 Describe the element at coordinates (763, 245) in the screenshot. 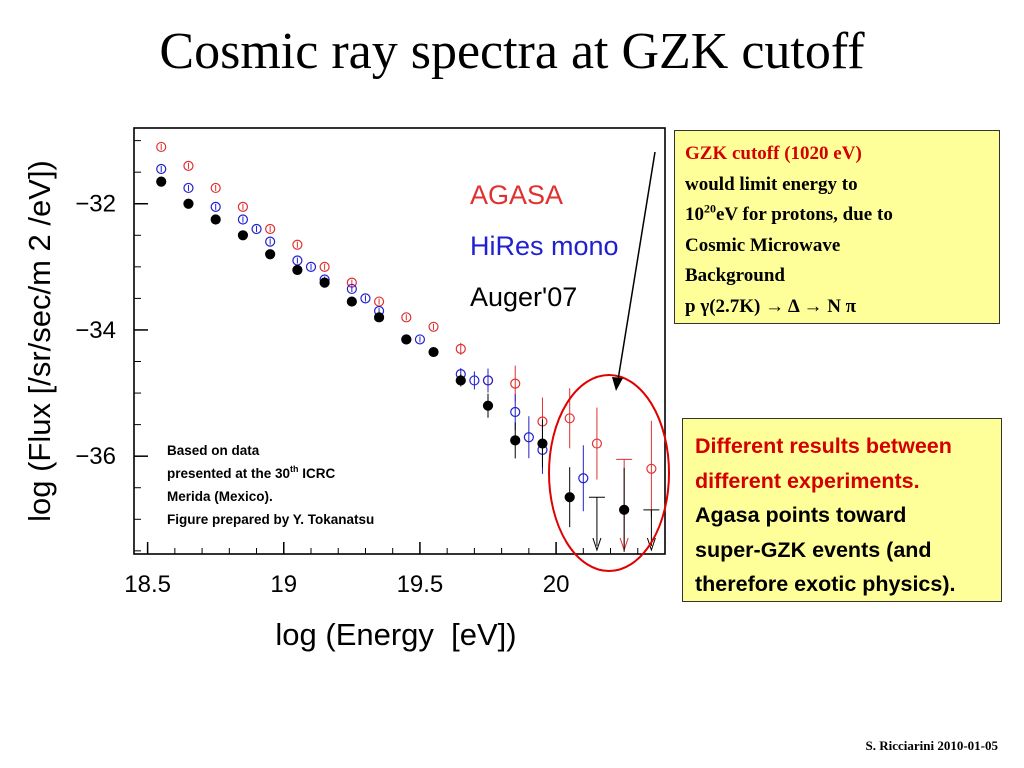

I see `gzk-line-4: Cosmic Microwave` at that location.